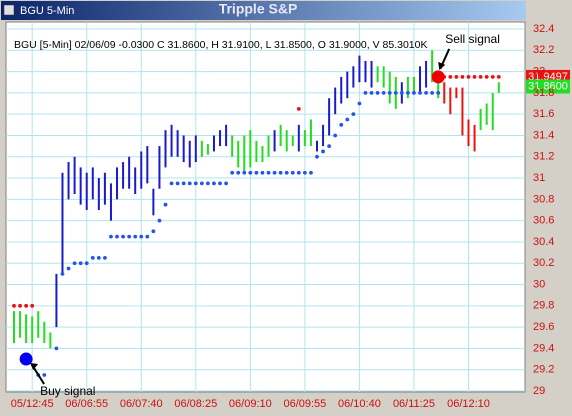  I want to click on x-tick-label: 06/11:25, so click(414, 404).